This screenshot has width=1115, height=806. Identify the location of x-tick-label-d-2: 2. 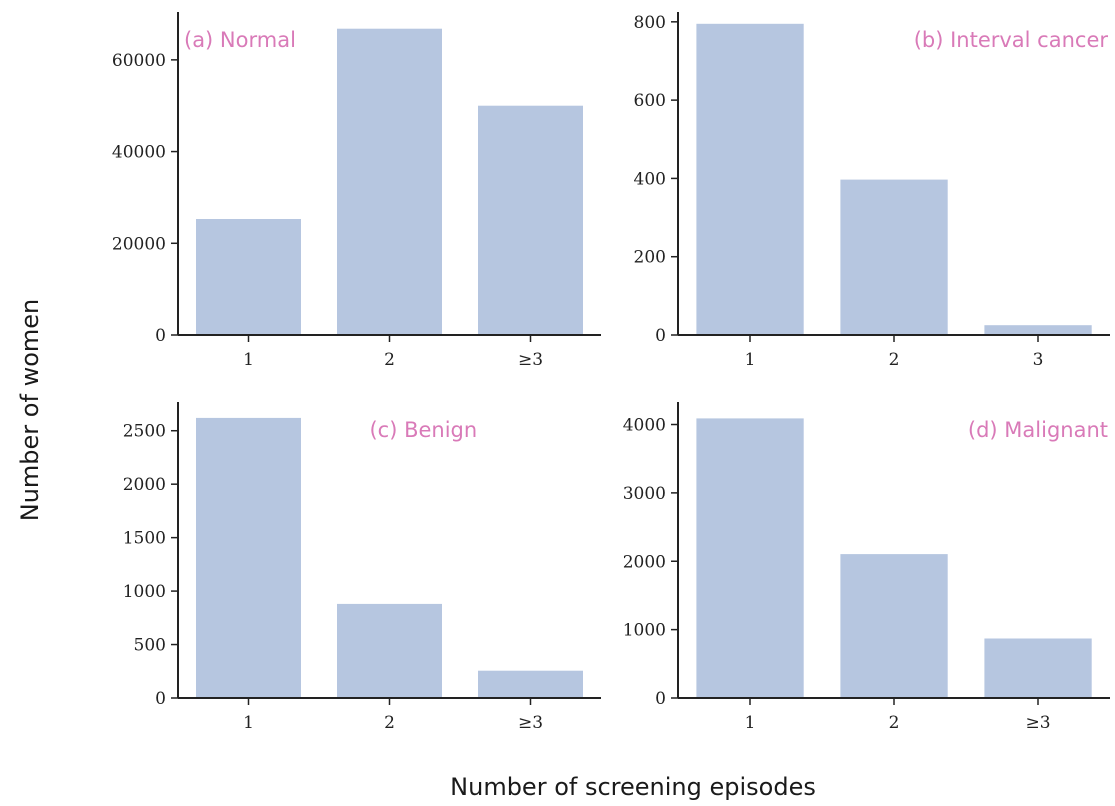
(894, 723).